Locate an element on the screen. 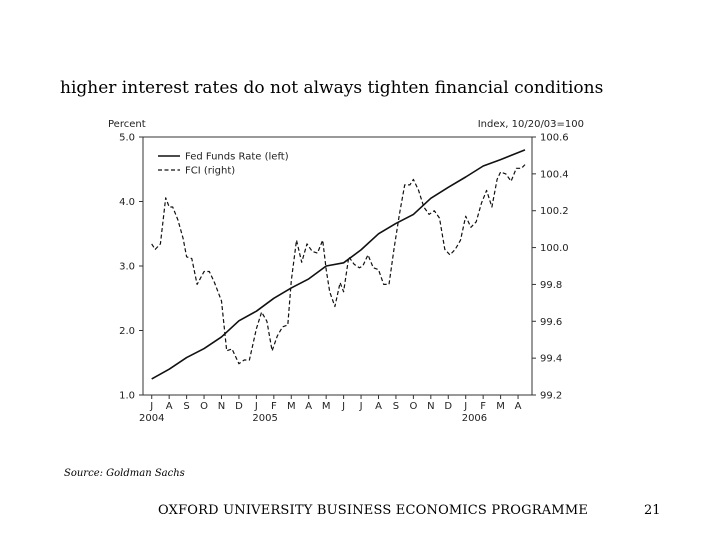 This screenshot has height=540, width=720. legend-label: FCI (right) is located at coordinates (210, 171).